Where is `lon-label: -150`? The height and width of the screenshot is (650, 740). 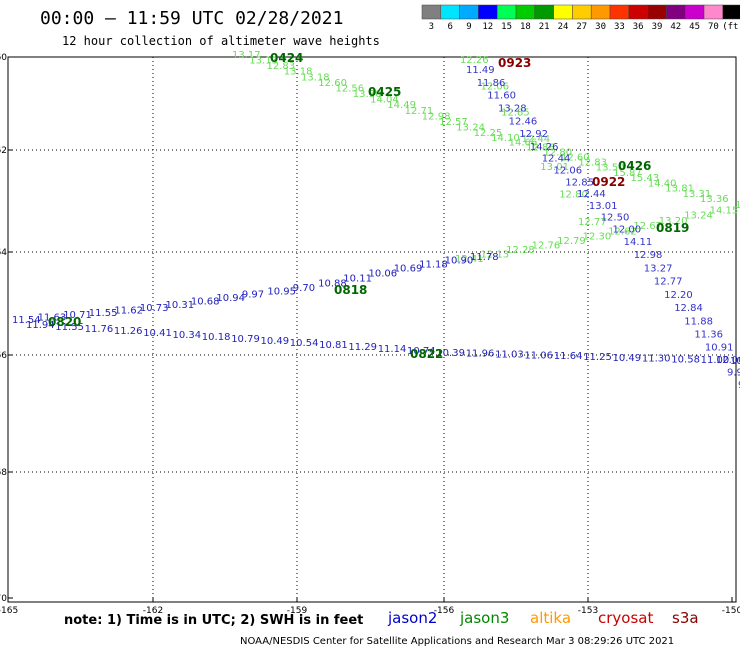 lon-label: -150 is located at coordinates (731, 611).